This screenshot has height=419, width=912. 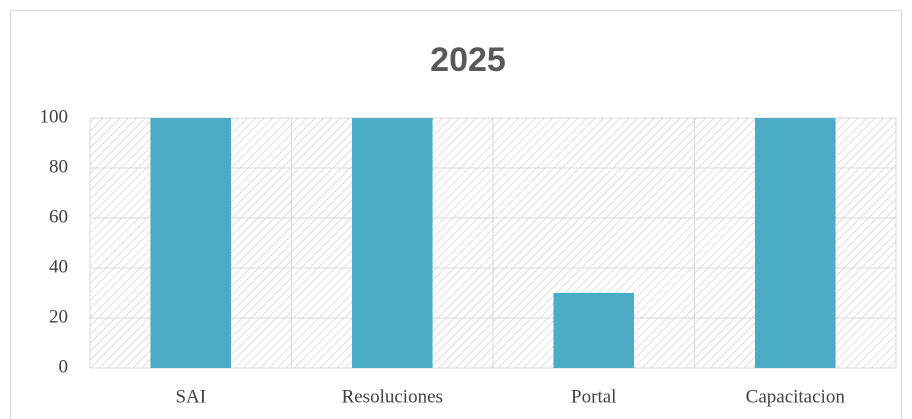 What do you see at coordinates (796, 396) in the screenshot?
I see `x-tick-label: Capacitacion` at bounding box center [796, 396].